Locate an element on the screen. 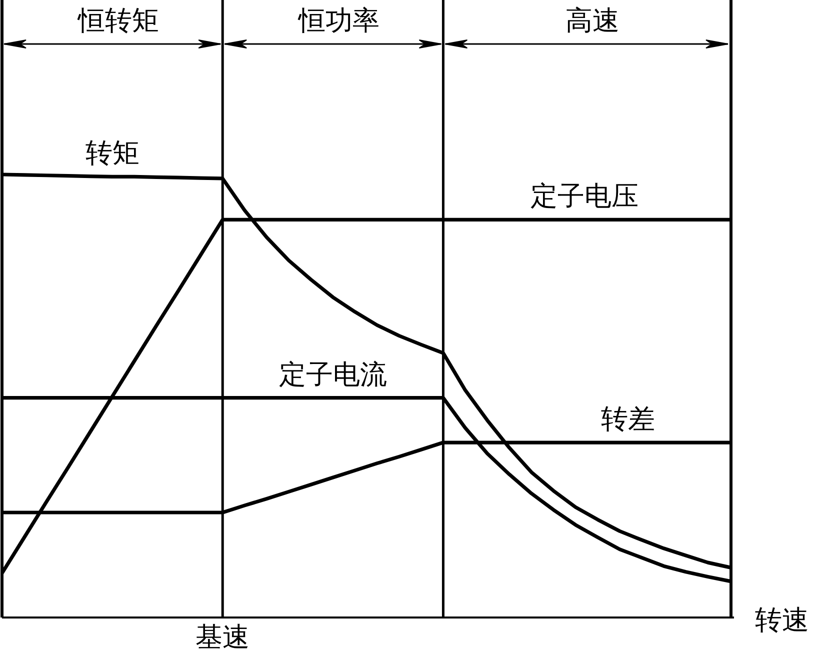 This screenshot has width=813, height=655. text: 高速 is located at coordinates (593, 21).